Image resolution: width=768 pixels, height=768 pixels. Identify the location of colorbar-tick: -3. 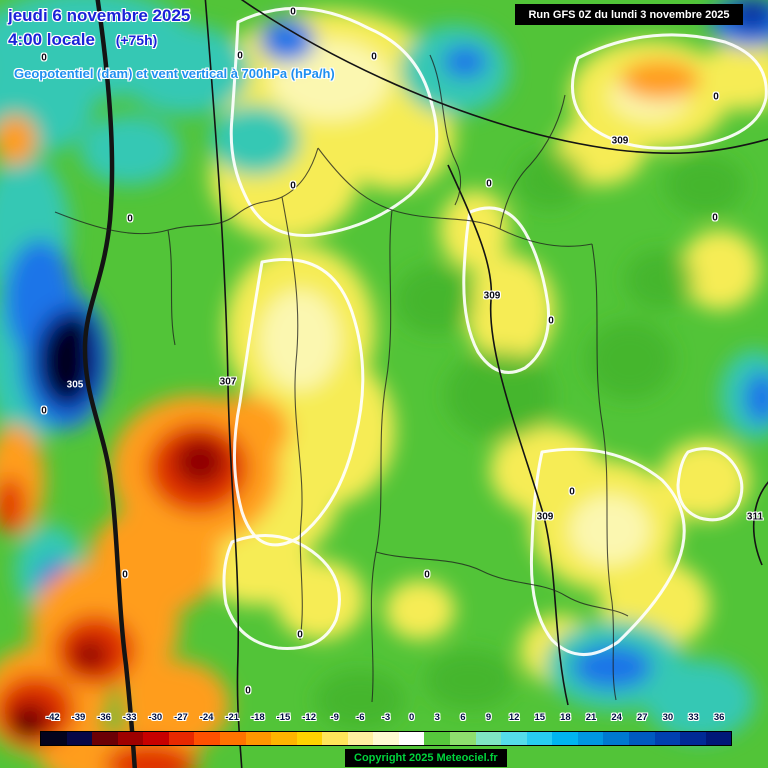
(386, 717).